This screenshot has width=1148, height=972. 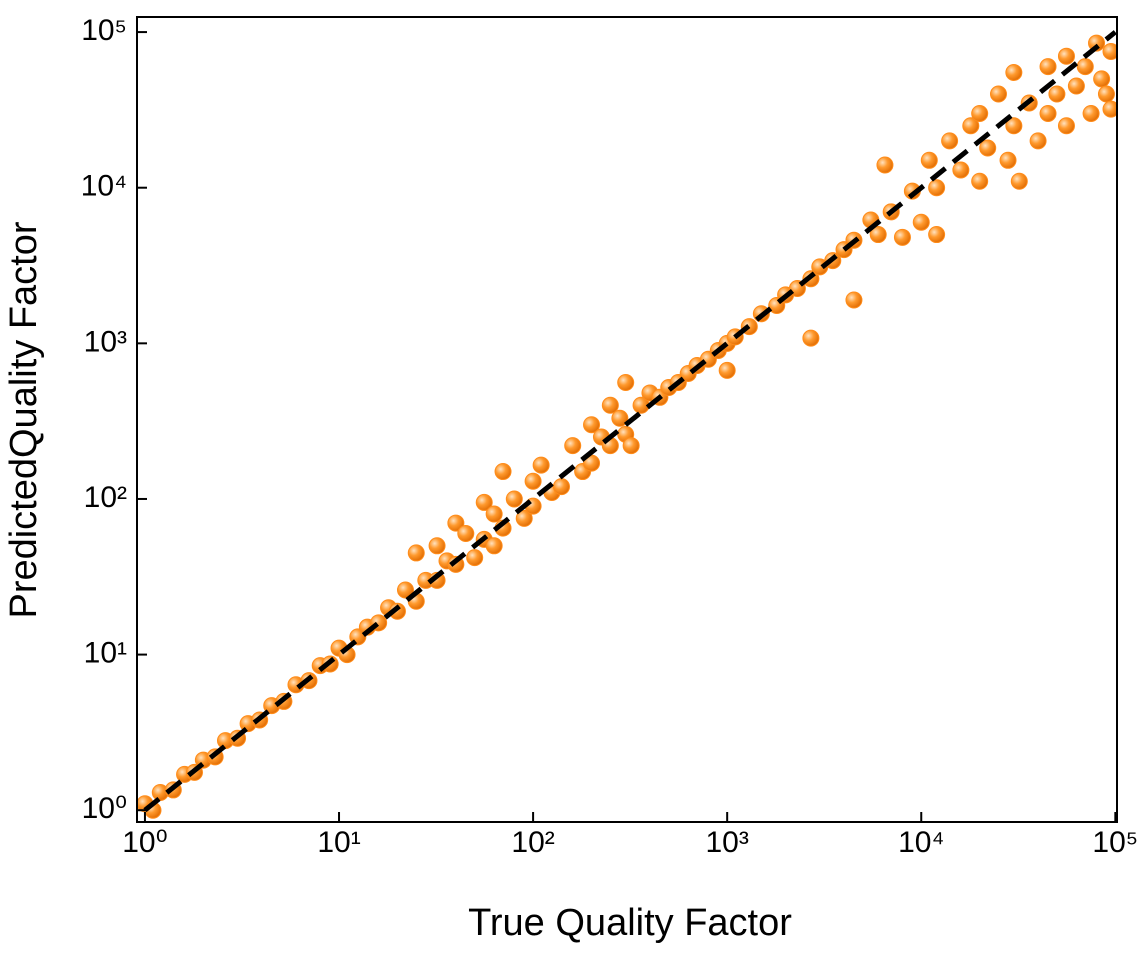 I want to click on y-tick-label: 10⁵, so click(x=104, y=30).